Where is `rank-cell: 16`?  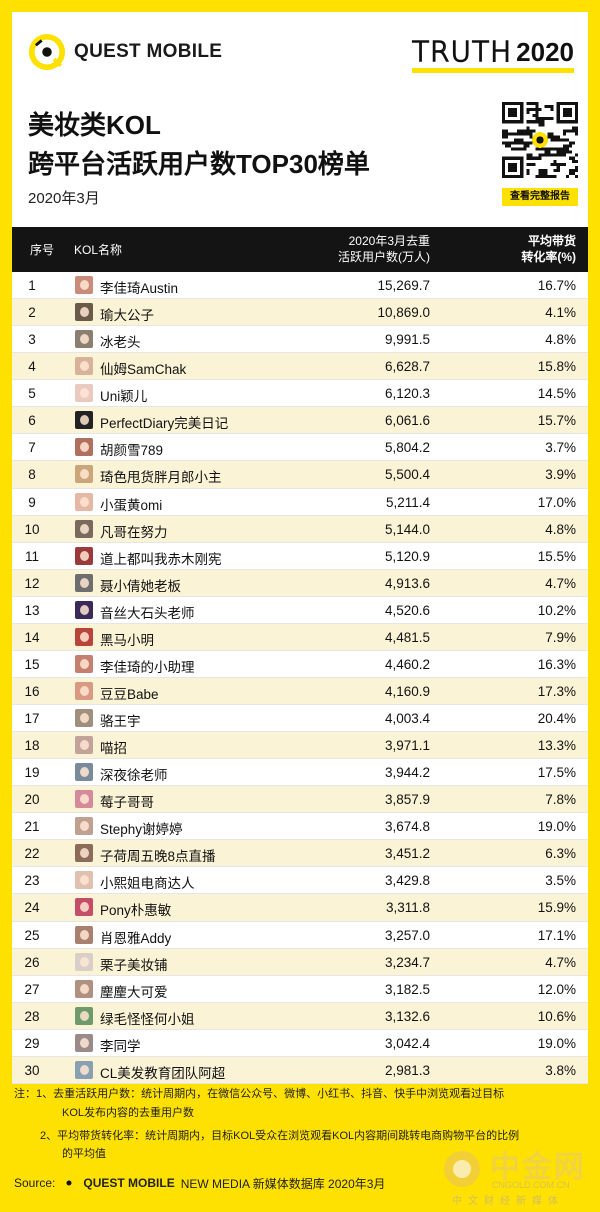 rank-cell: 16 is located at coordinates (32, 691).